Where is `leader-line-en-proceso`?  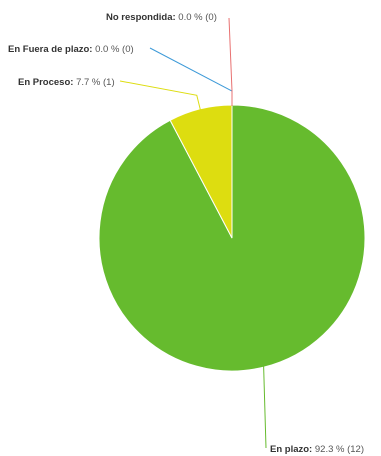
leader-line-en-proceso is located at coordinates (160, 95).